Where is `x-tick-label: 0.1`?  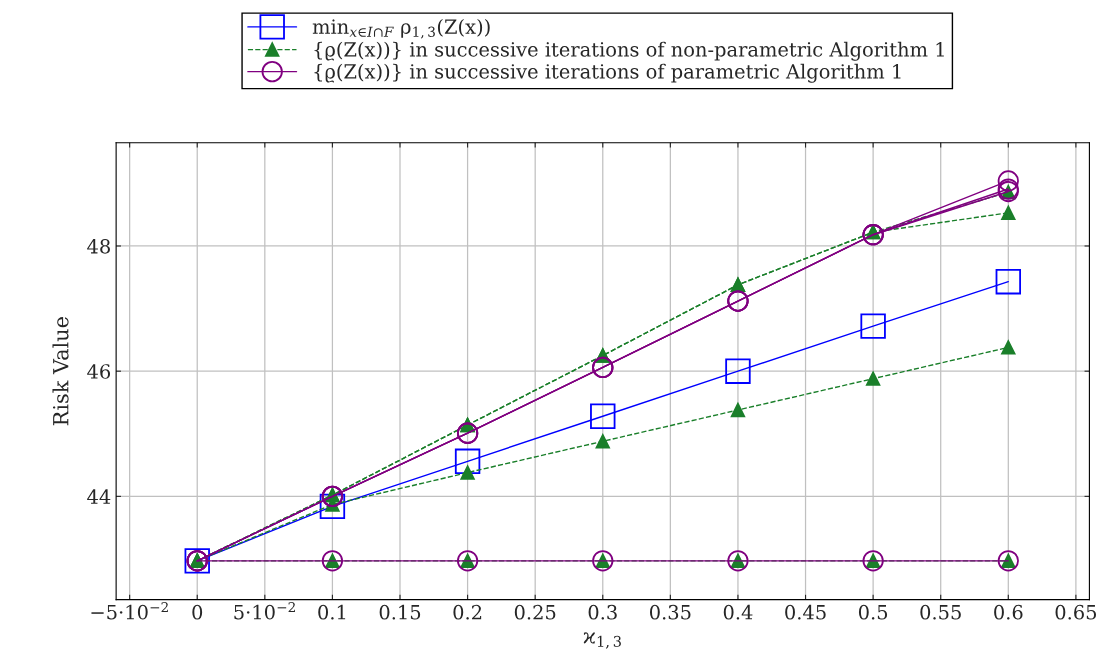
x-tick-label: 0.1 is located at coordinates (332, 612).